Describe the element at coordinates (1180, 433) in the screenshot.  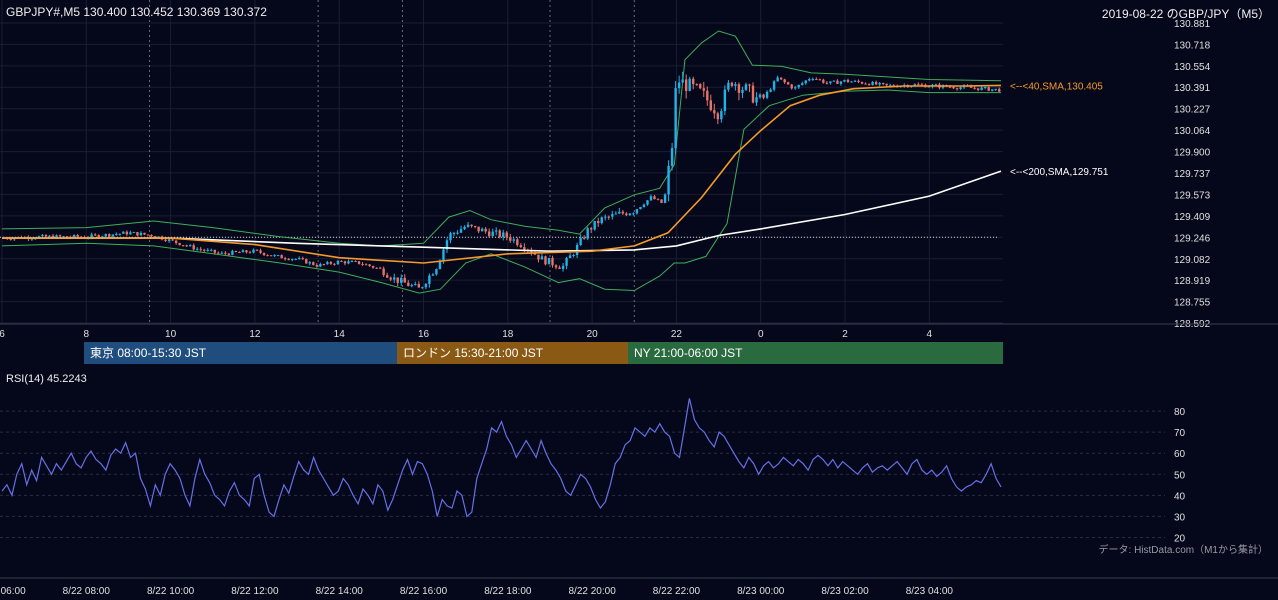
I see `rsi-tick-label: 70` at that location.